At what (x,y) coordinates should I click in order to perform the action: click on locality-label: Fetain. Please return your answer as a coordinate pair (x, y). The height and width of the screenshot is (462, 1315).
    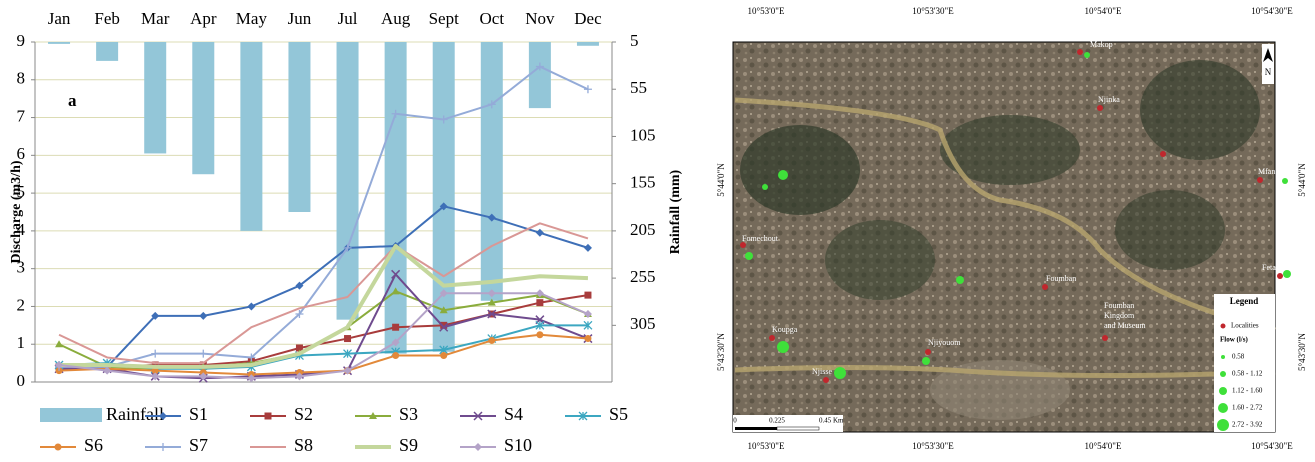
    Looking at the image, I should click on (1272, 267).